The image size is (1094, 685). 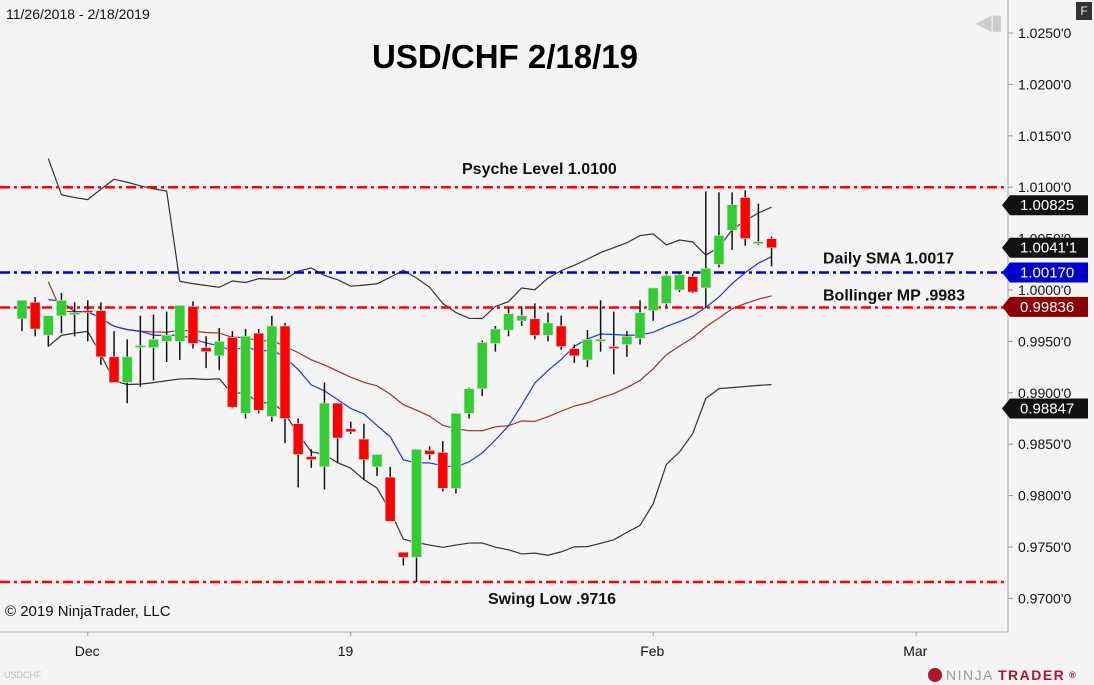 I want to click on svg-text: 1.00170, so click(x=1047, y=273).